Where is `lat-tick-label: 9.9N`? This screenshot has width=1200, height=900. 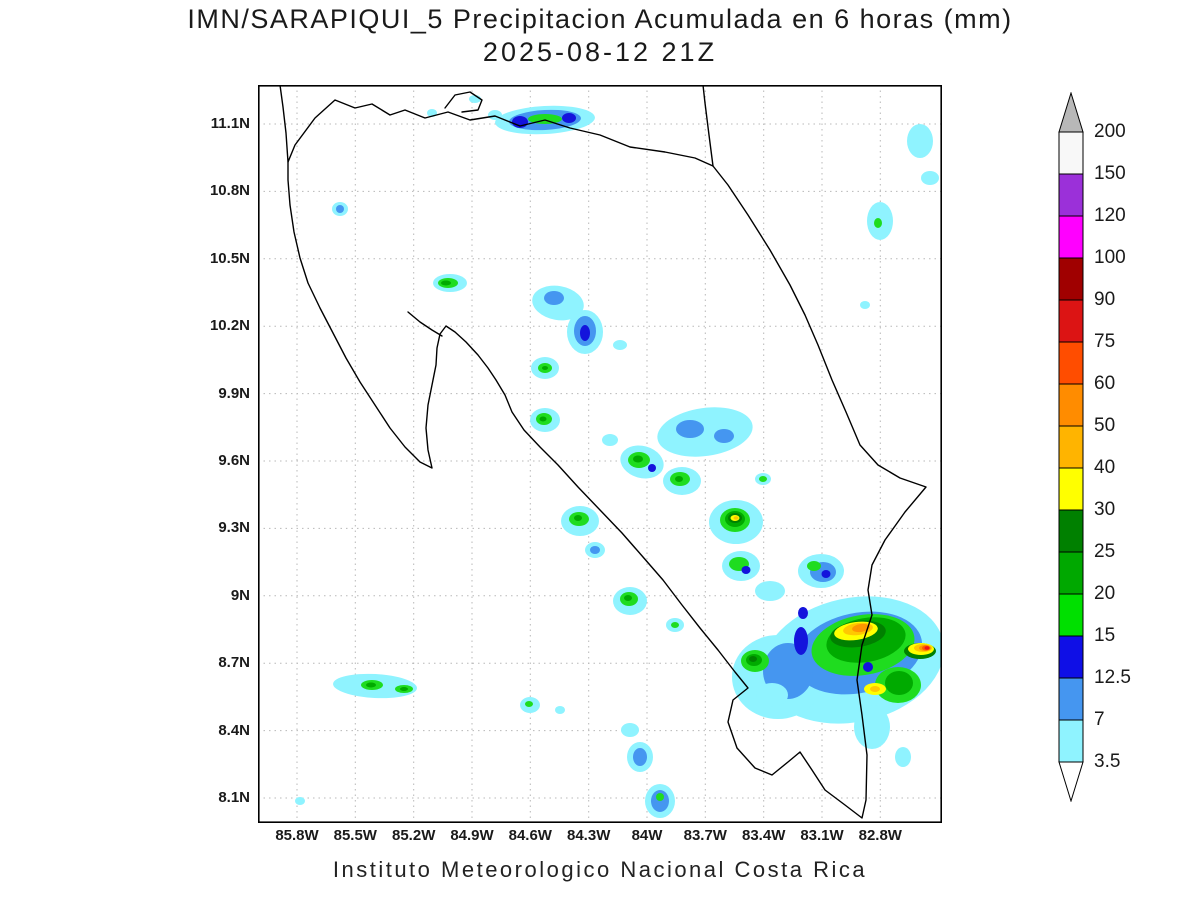
lat-tick-label: 9.9N is located at coordinates (234, 393).